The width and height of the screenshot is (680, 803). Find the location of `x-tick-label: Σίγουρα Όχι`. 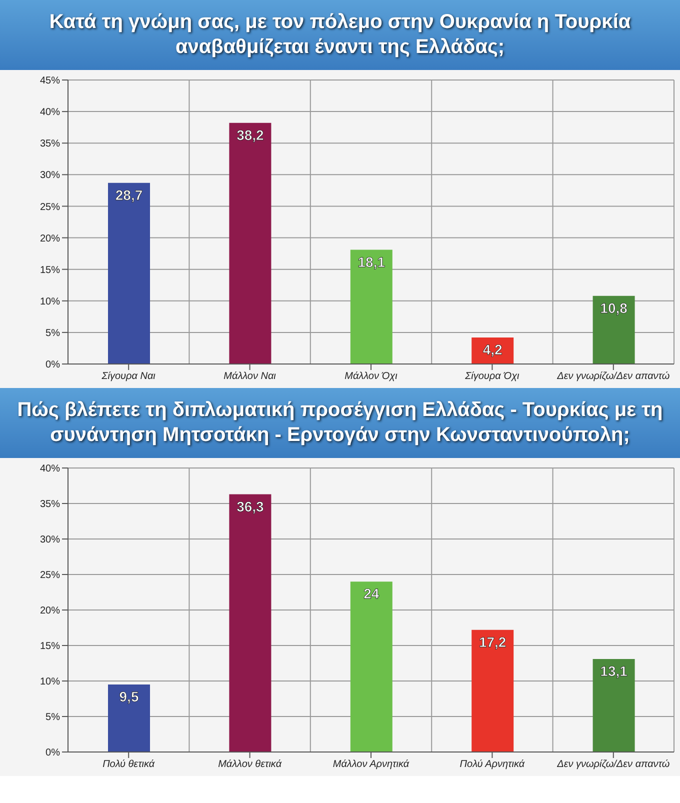

x-tick-label: Σίγουρα Όχι is located at coordinates (492, 376).